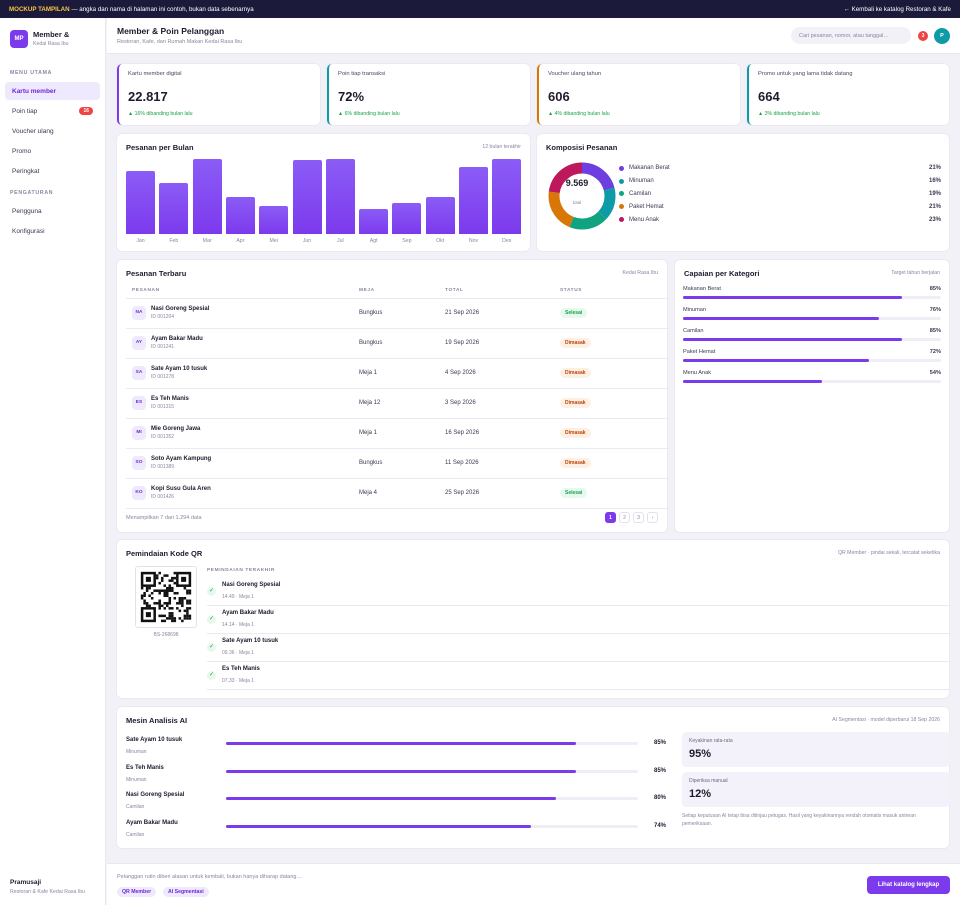  I want to click on scan-item: ✓ Nasi Goreng Spesial 14.49 · Meja 1, so click(579, 592).